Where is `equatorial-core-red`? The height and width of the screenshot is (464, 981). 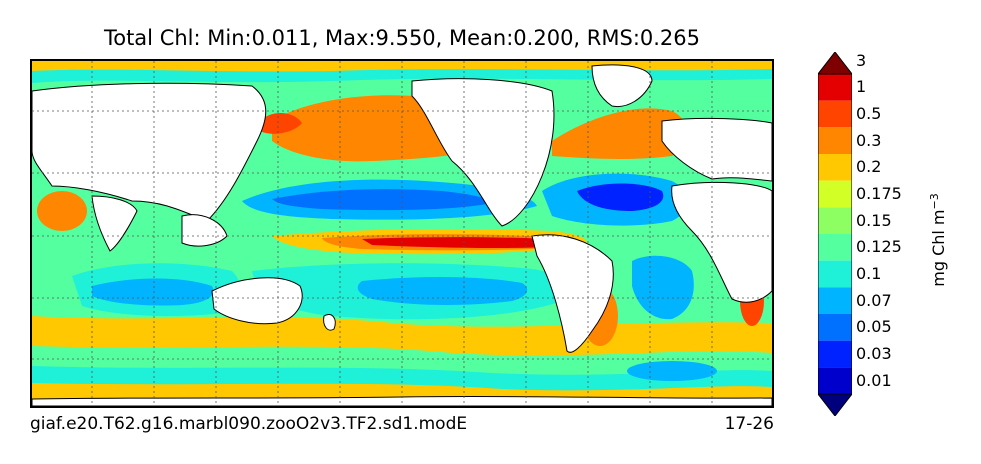
equatorial-core-red is located at coordinates (460, 243).